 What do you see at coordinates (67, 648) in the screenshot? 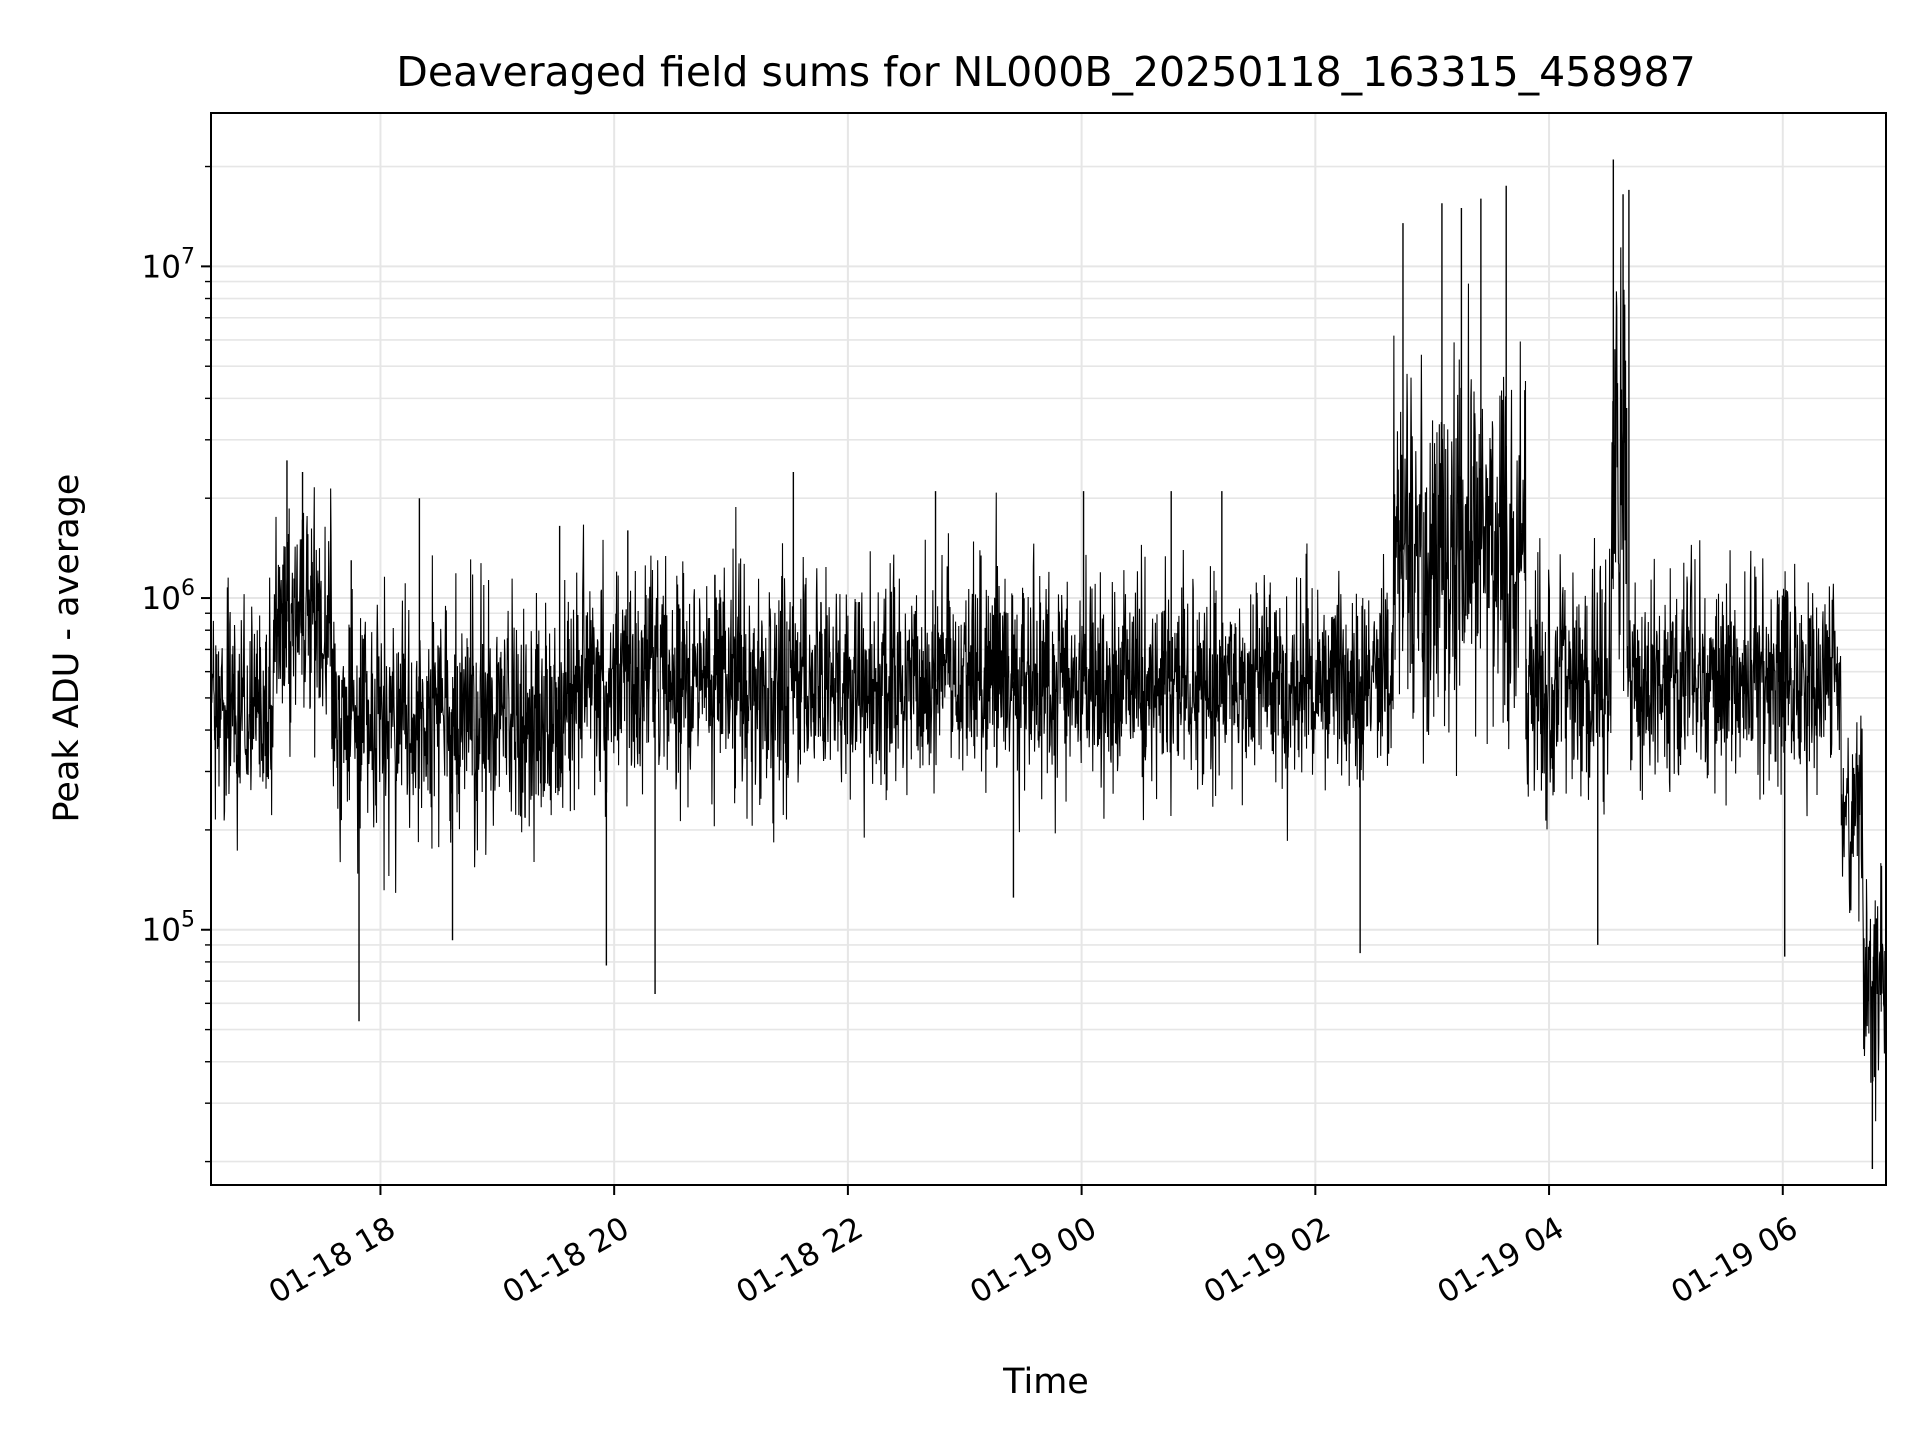
I see `y-axis-label: Peak ADU - average` at bounding box center [67, 648].